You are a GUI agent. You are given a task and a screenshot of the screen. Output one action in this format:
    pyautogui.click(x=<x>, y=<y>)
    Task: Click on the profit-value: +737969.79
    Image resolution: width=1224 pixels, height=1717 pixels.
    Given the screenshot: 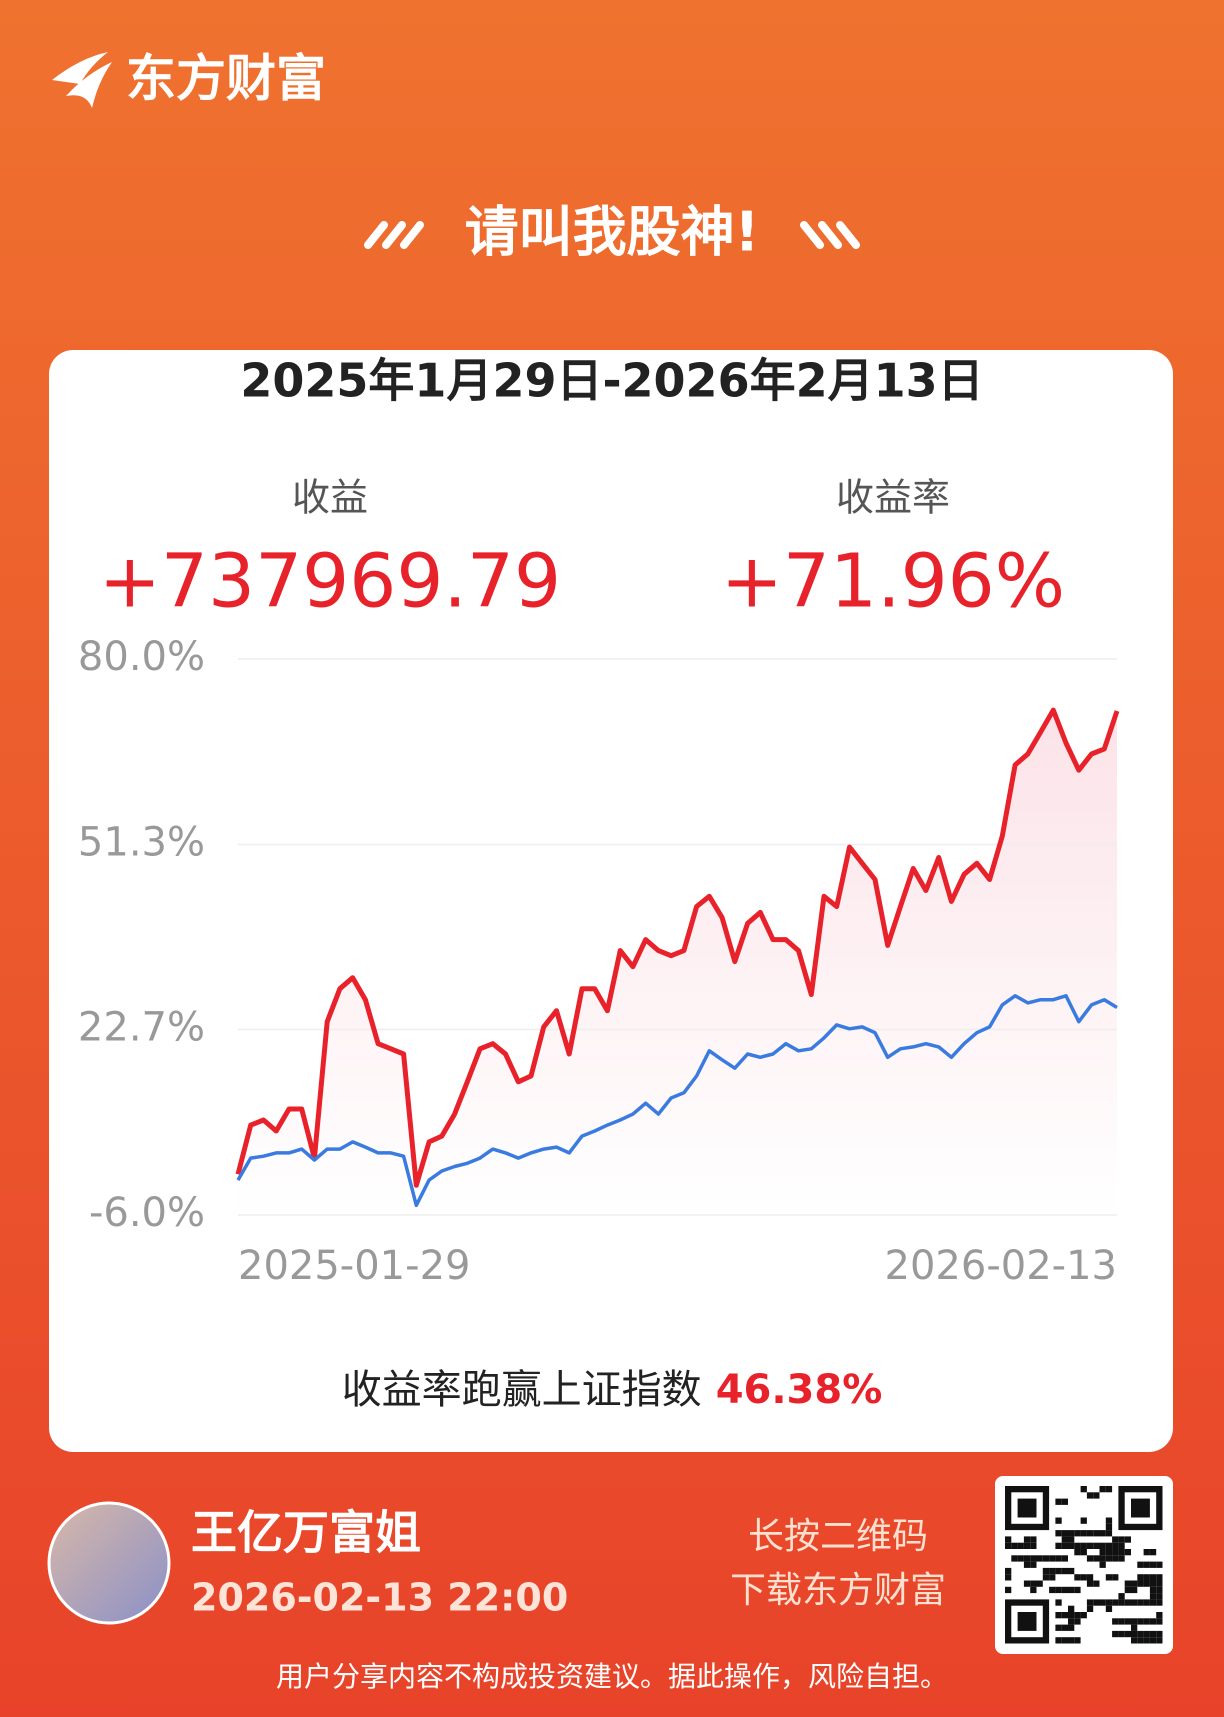 What is the action you would take?
    pyautogui.click(x=330, y=582)
    